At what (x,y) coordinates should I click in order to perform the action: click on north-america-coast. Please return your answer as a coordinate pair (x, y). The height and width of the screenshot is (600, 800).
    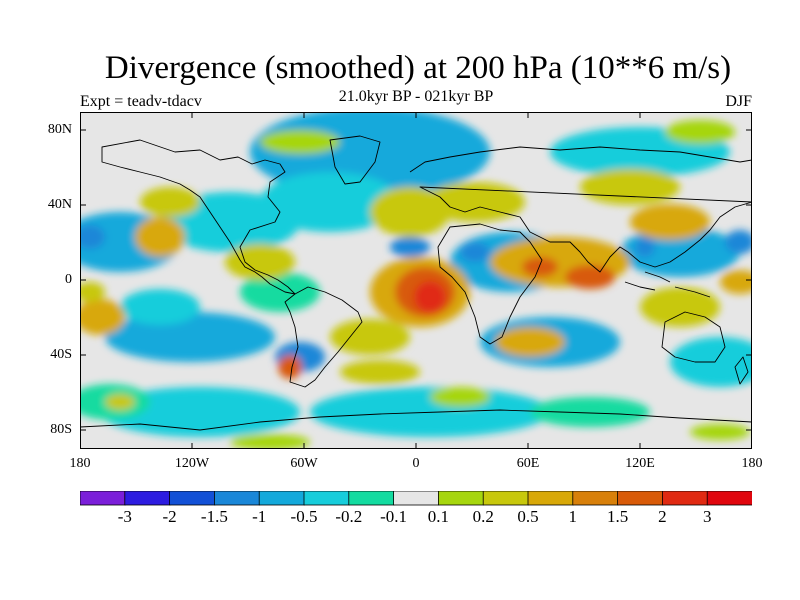
    Looking at the image, I should click on (198, 217).